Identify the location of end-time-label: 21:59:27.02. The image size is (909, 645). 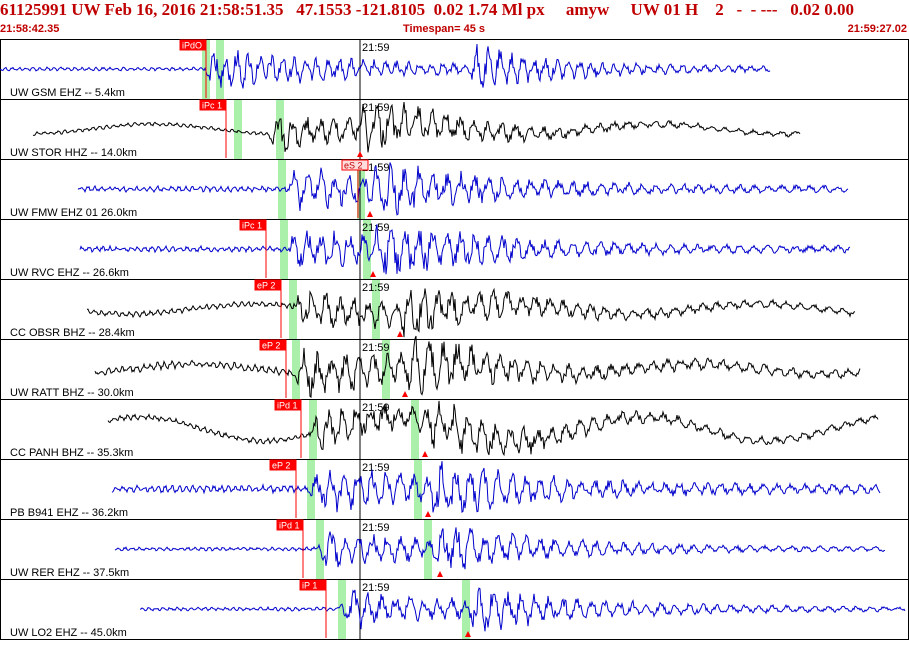
(877, 29).